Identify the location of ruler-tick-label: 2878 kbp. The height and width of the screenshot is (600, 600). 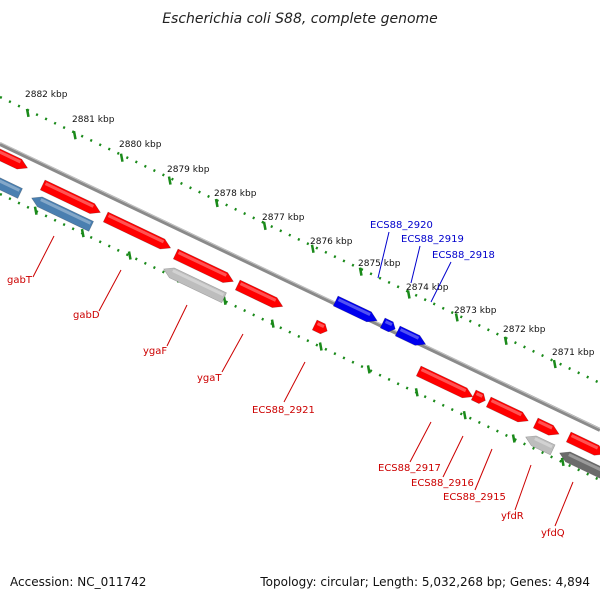
(235, 194).